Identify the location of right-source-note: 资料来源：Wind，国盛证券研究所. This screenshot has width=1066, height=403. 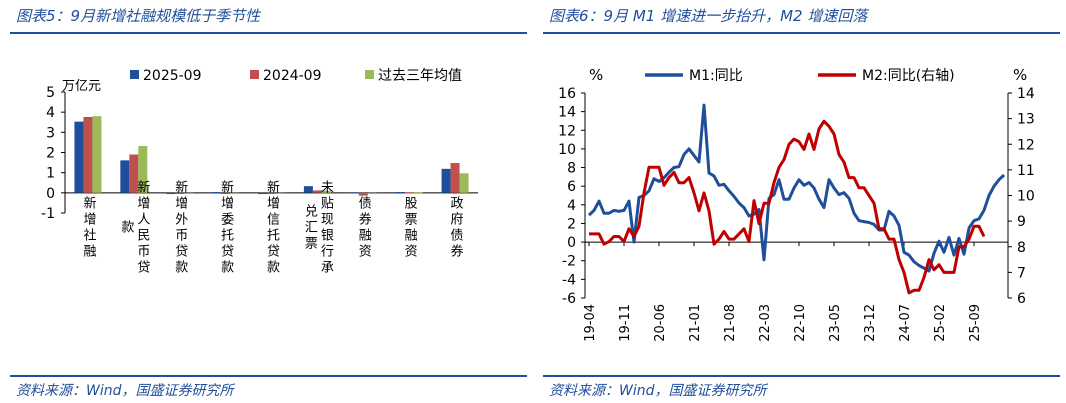
(658, 391).